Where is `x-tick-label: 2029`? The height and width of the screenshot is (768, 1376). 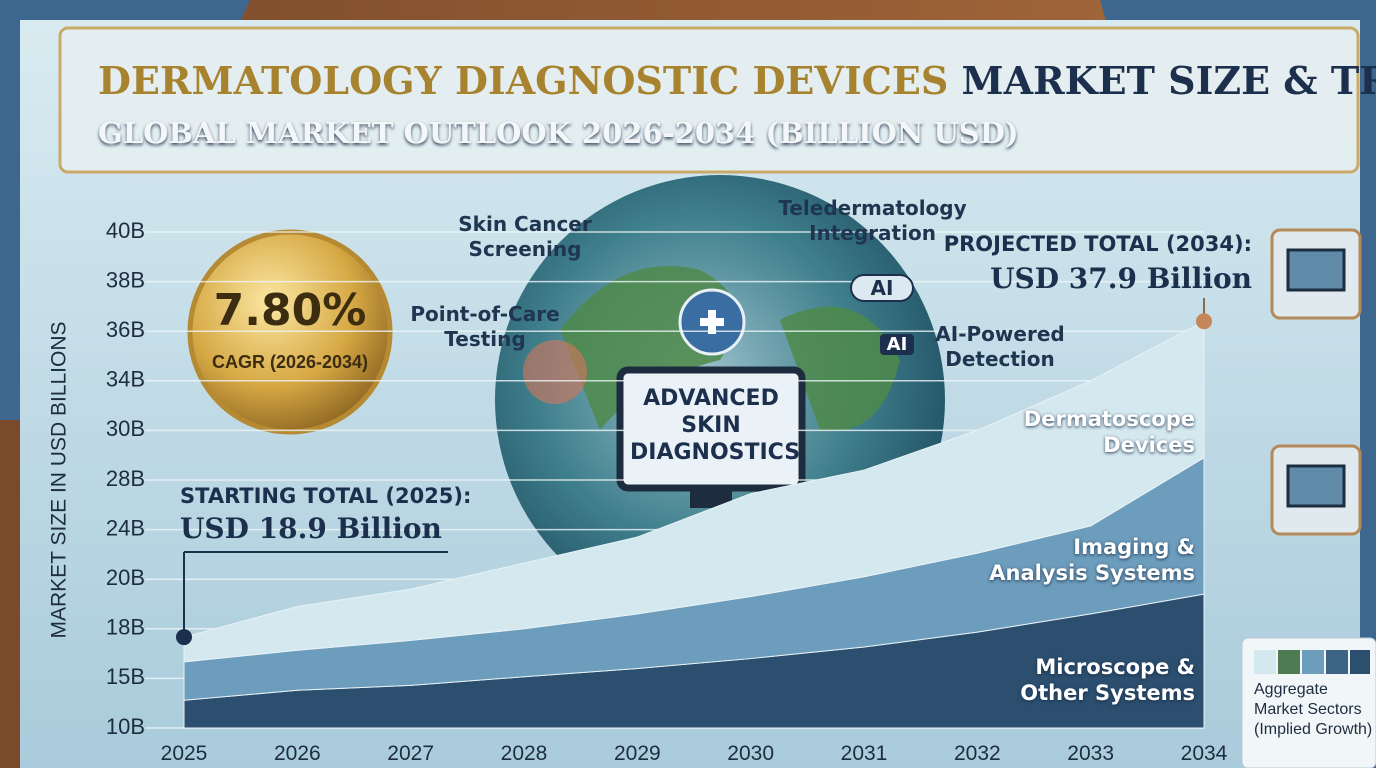
x-tick-label: 2029 is located at coordinates (637, 753).